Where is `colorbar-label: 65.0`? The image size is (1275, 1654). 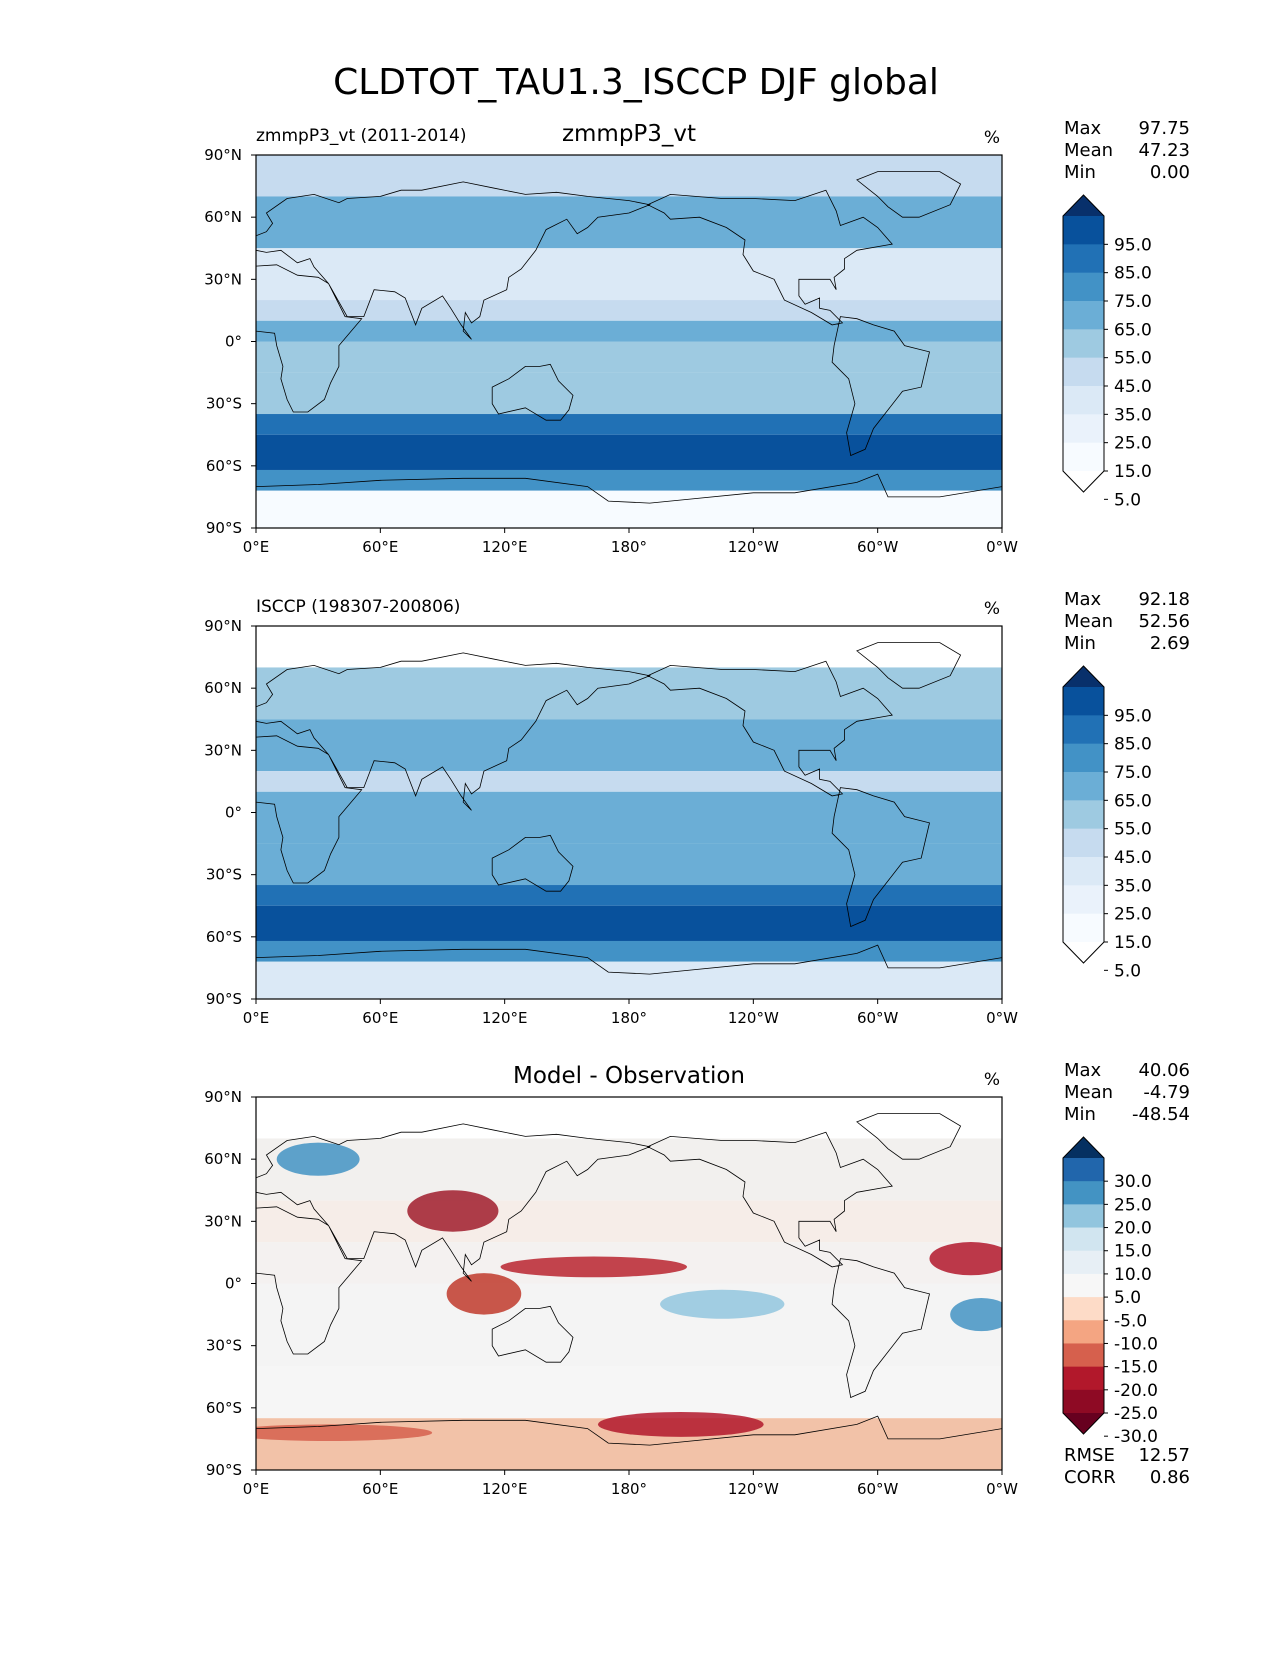 colorbar-label: 65.0 is located at coordinates (1133, 330).